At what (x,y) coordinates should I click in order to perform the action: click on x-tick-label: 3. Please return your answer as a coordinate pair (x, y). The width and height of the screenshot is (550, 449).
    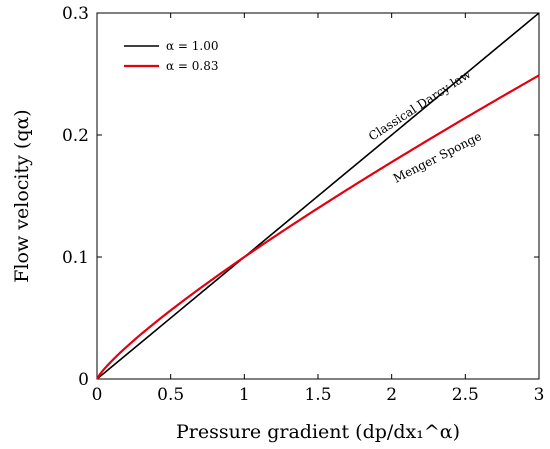
    Looking at the image, I should click on (539, 395).